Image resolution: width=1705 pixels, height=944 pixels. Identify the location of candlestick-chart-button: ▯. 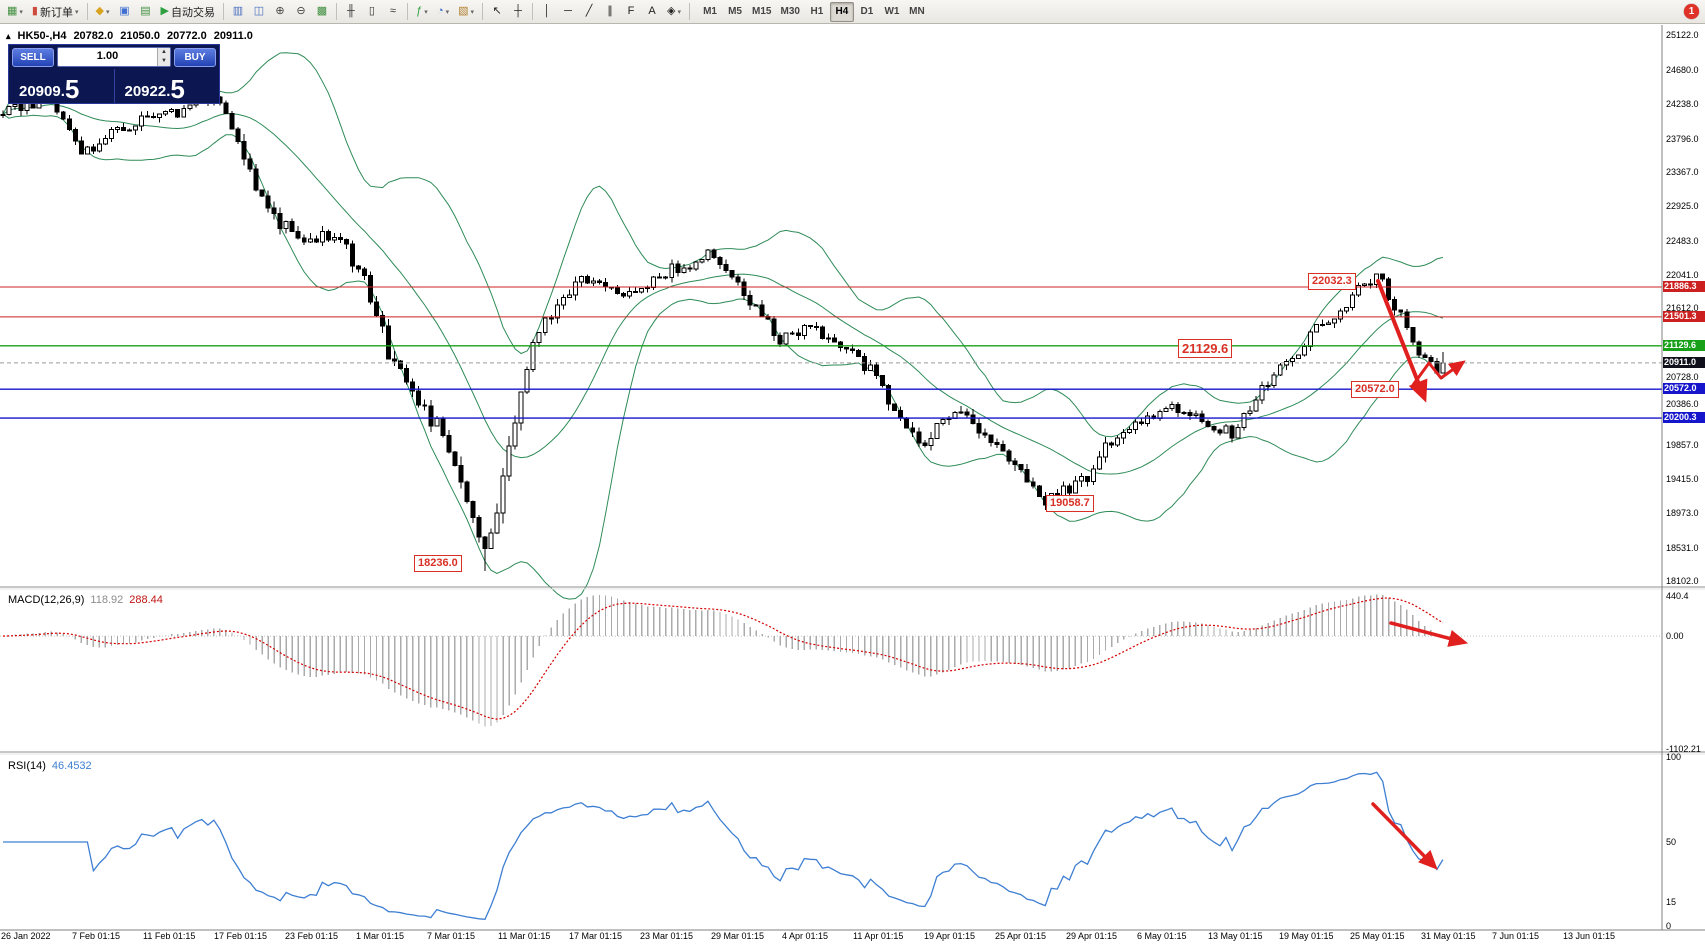
(372, 12).